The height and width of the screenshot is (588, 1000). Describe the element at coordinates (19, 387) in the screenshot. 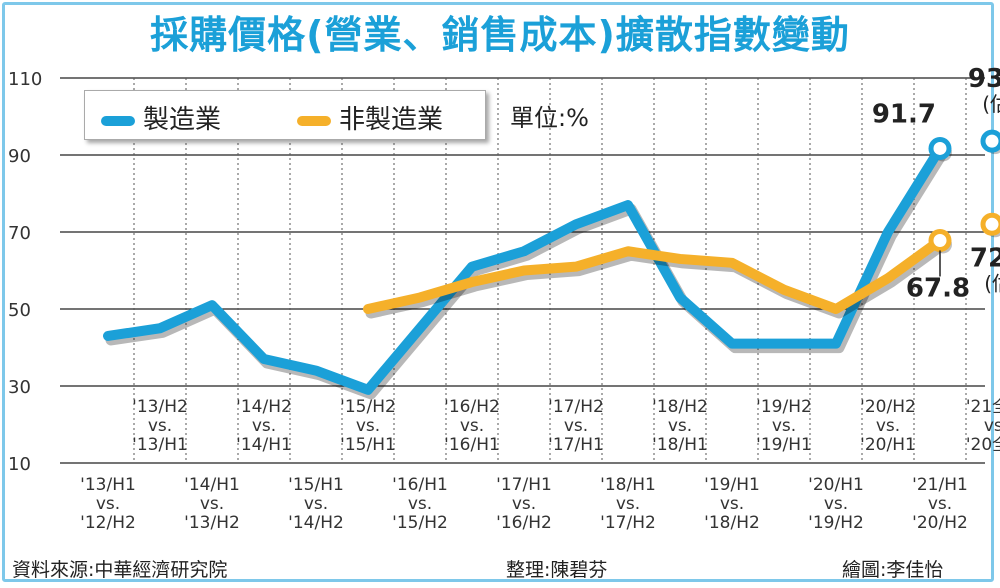

I see `y-tick-label: 30` at that location.